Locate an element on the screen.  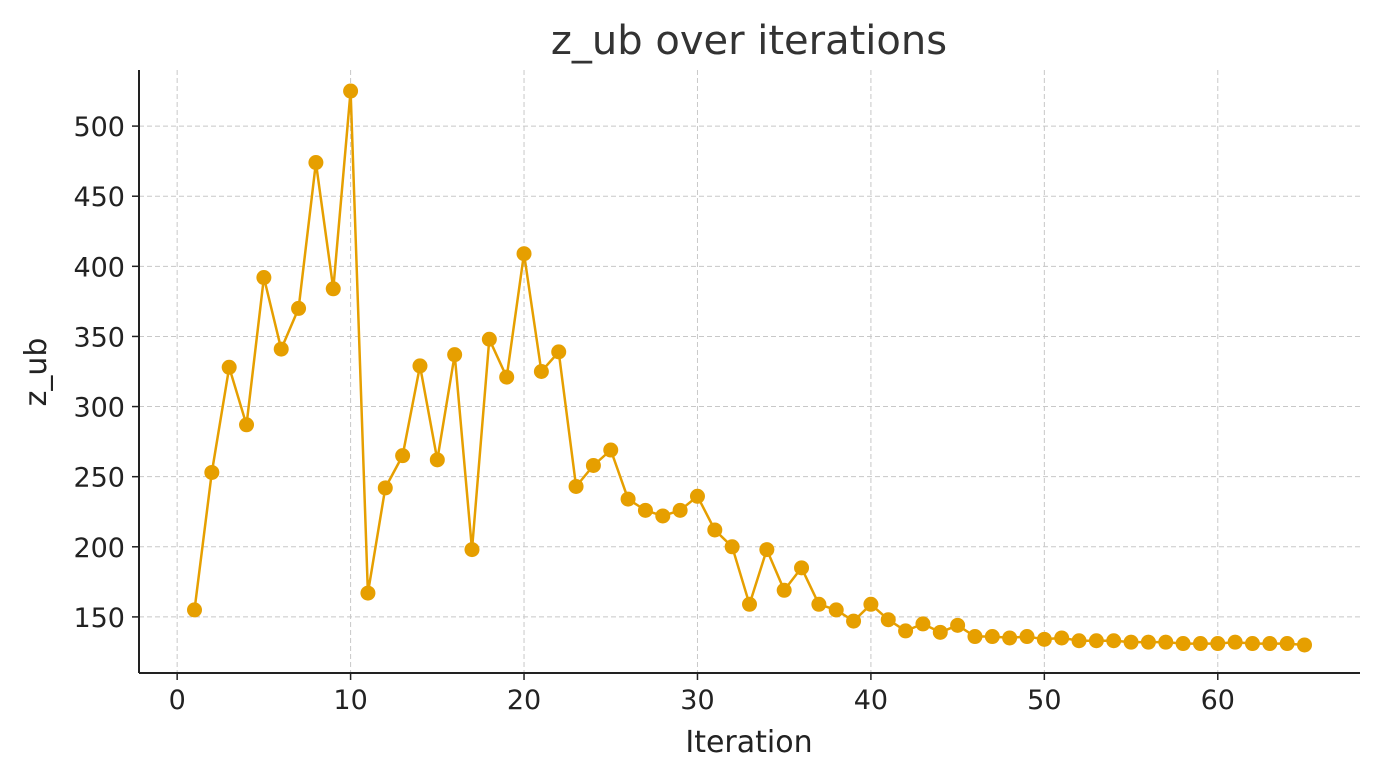
y-tick-label: 150 is located at coordinates (99, 618).